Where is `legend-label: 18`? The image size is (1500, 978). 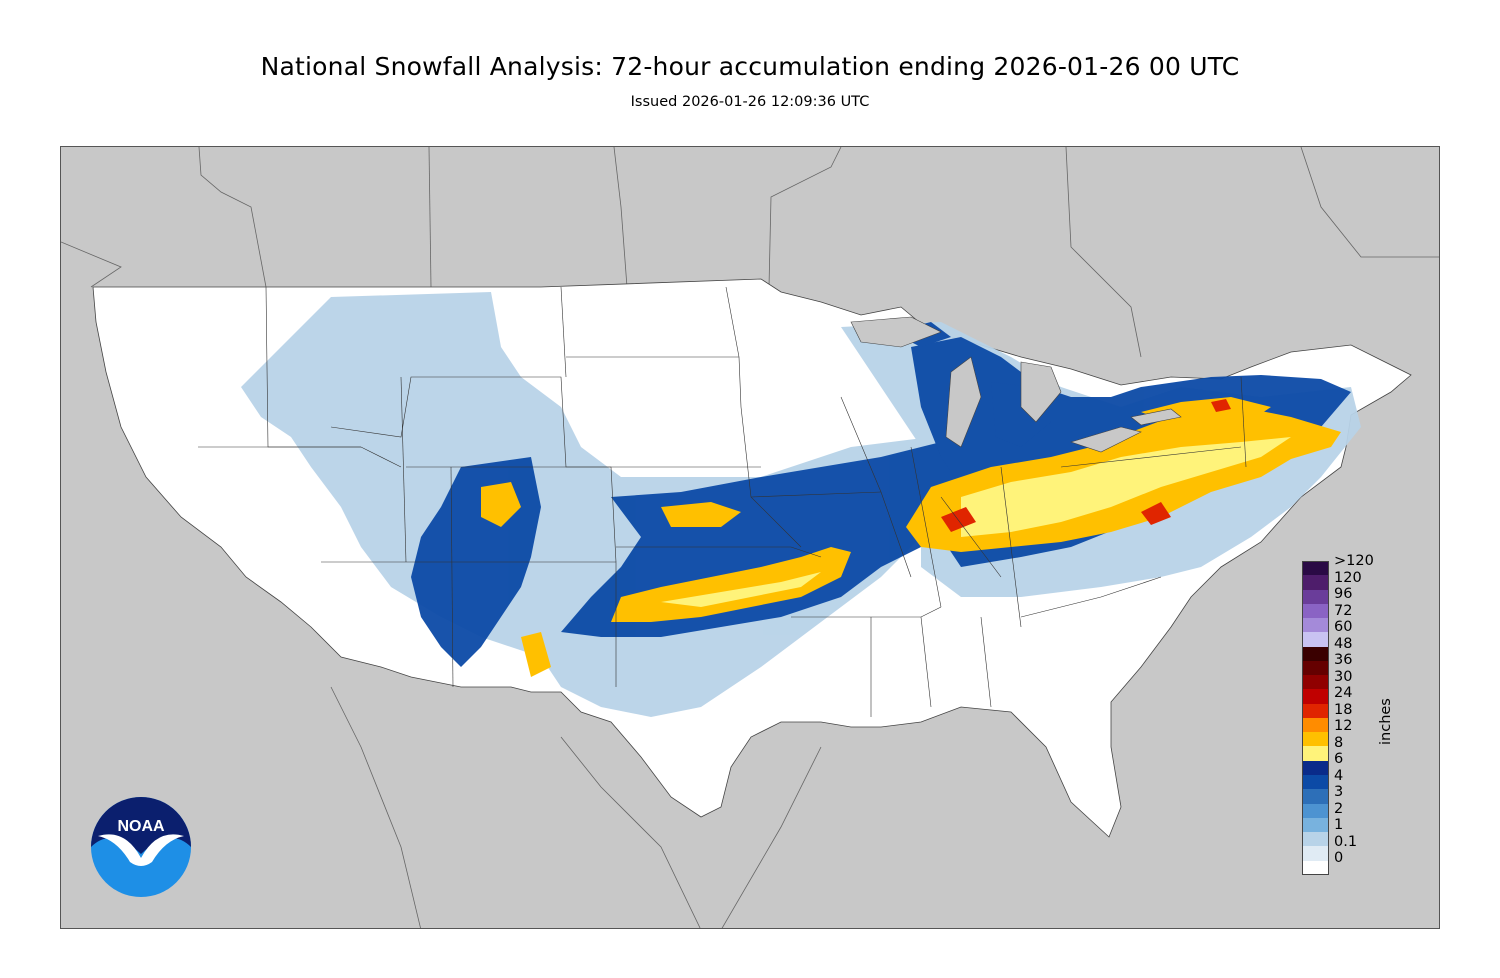
legend-label: 18 is located at coordinates (1343, 709).